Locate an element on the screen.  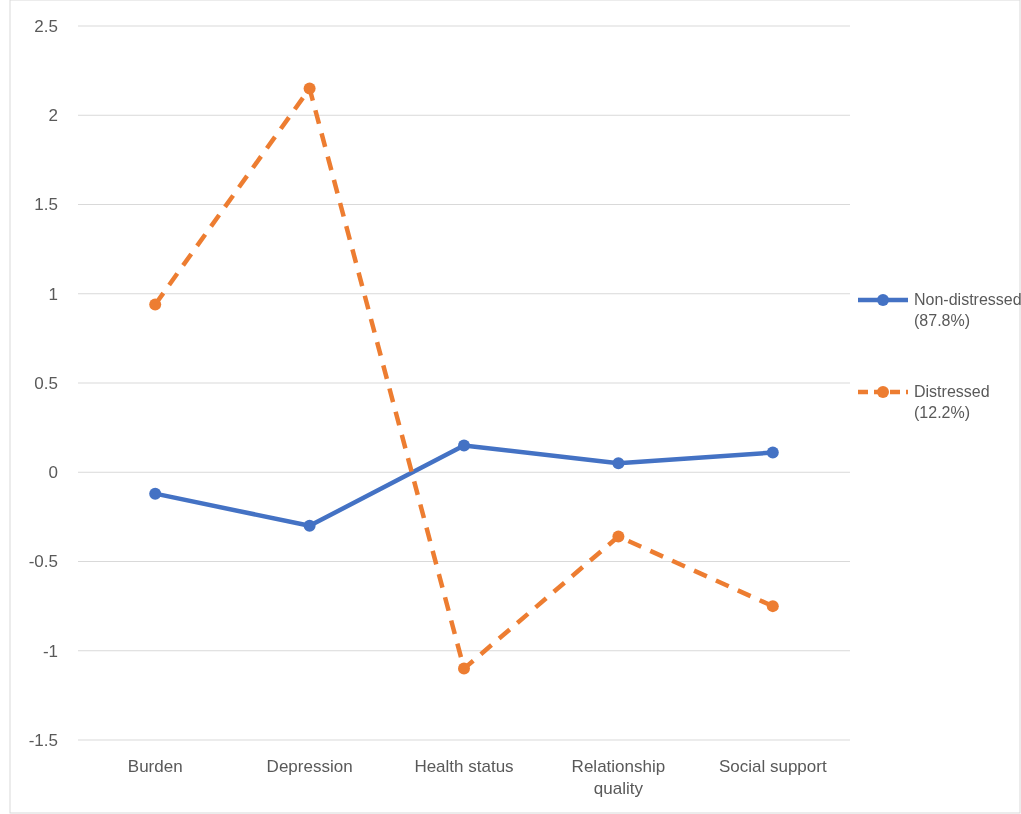
y-tick-label: -1 is located at coordinates (50, 651).